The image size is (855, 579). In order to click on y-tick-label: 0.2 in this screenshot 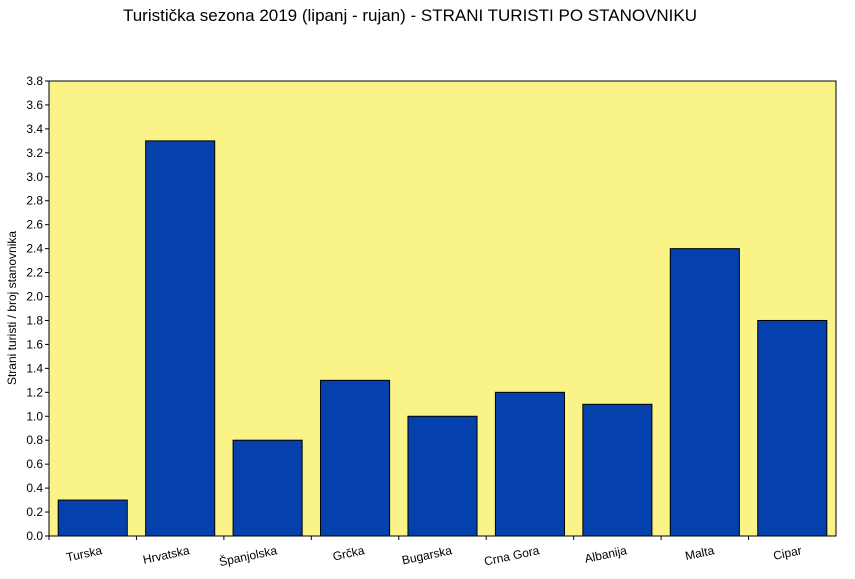, I will do `click(34, 512)`.